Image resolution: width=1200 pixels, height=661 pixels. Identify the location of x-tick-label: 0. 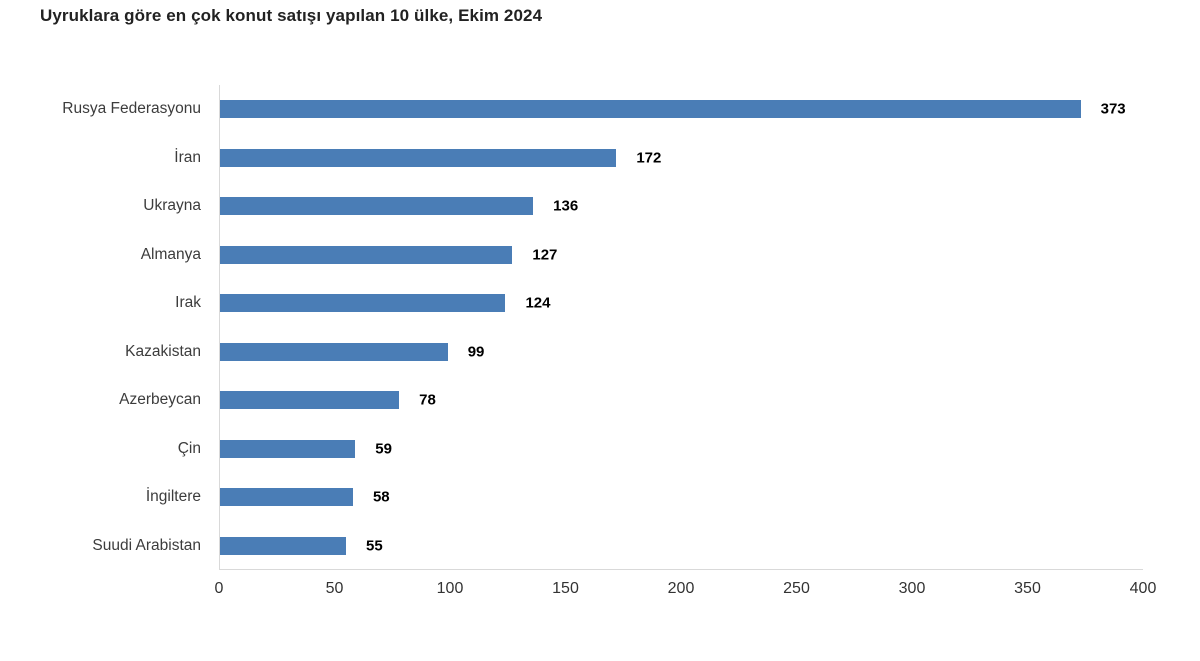
(219, 588).